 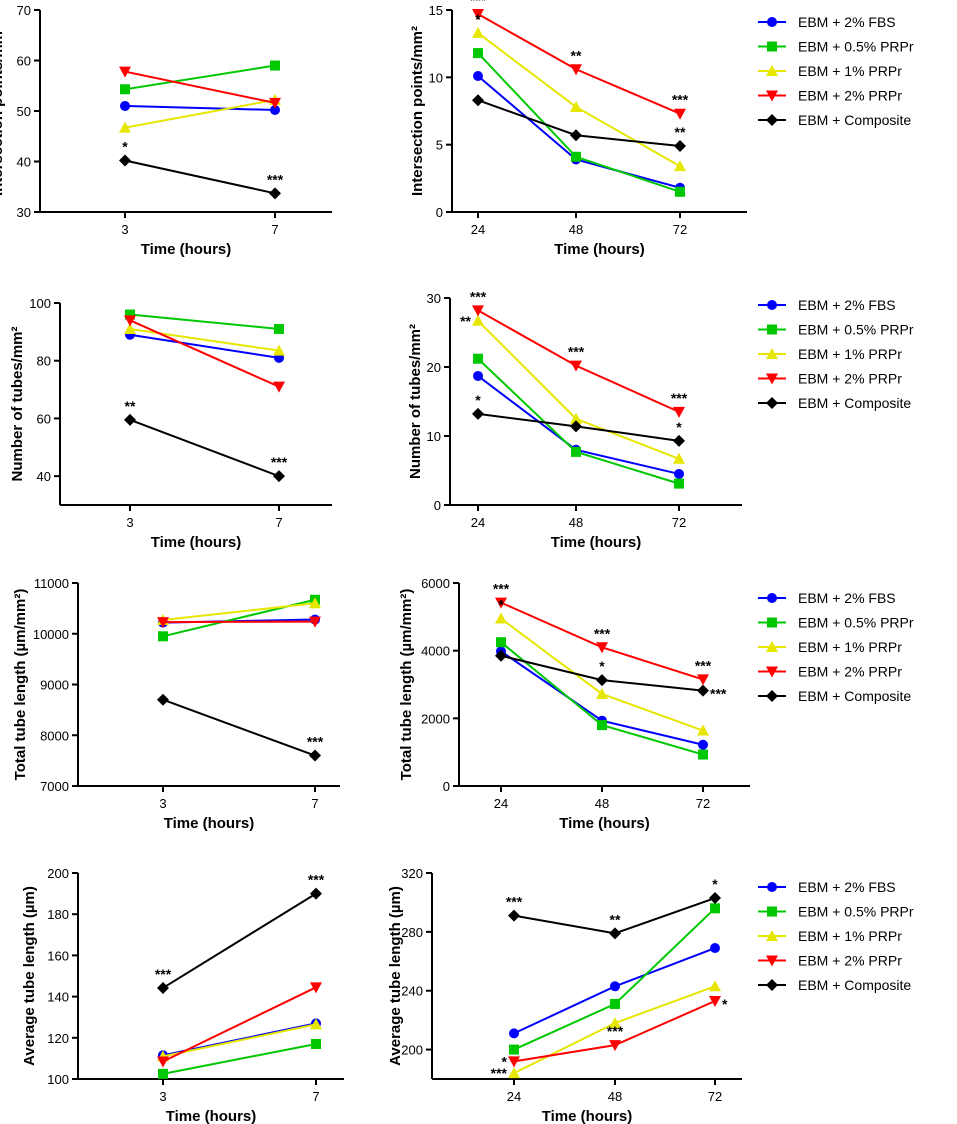 What do you see at coordinates (436, 10) in the screenshot?
I see `y-tick-label: 15` at bounding box center [436, 10].